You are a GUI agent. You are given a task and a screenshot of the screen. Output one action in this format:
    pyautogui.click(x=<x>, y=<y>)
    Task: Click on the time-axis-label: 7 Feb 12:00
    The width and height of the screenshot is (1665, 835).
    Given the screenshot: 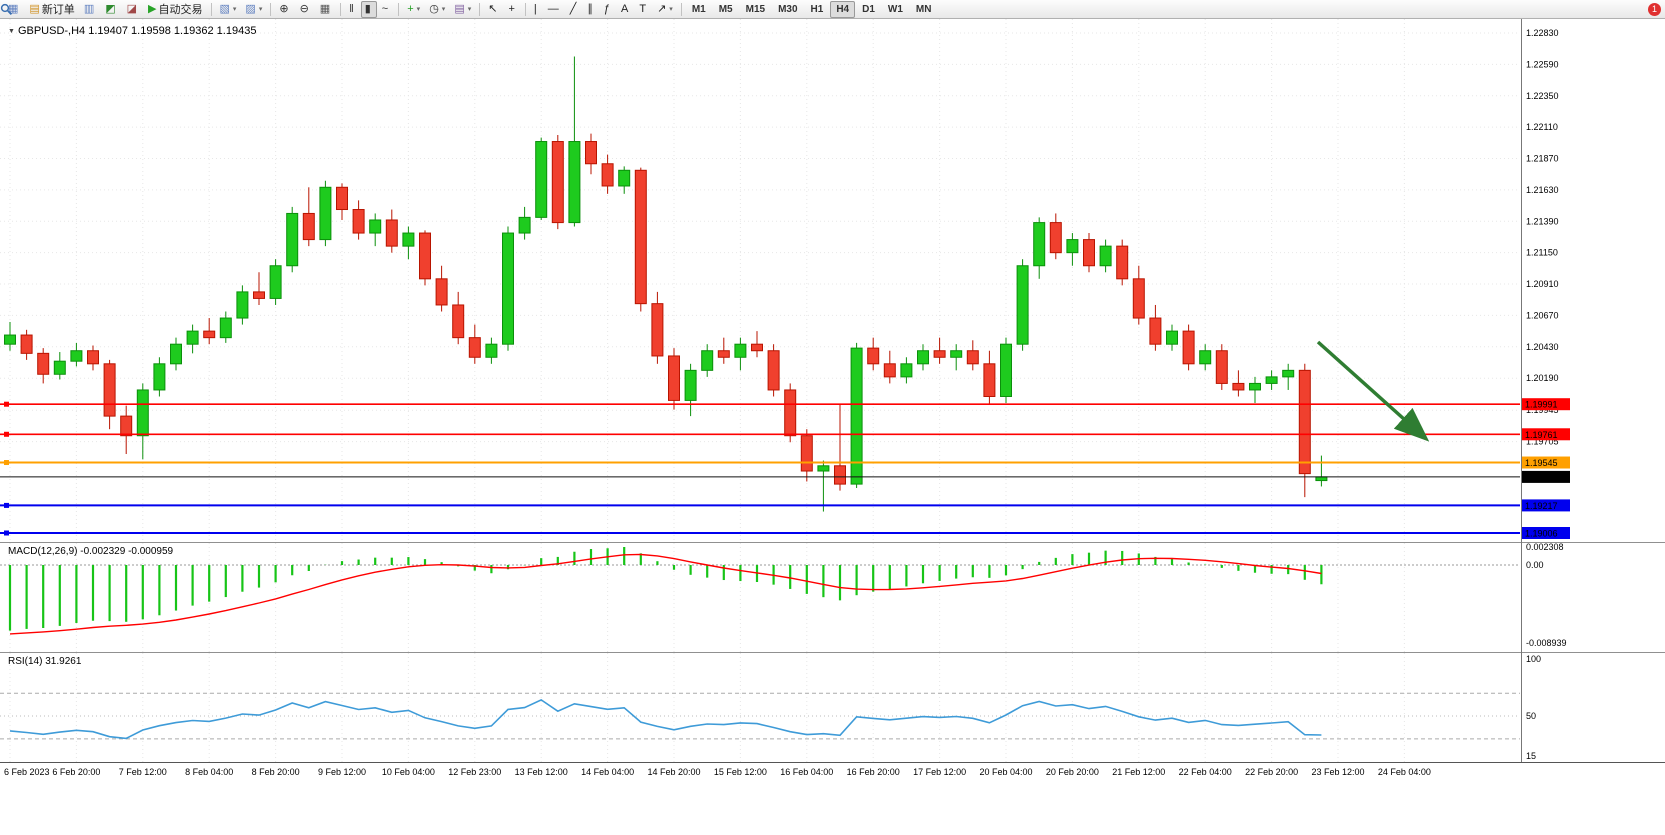 What is the action you would take?
    pyautogui.click(x=143, y=772)
    